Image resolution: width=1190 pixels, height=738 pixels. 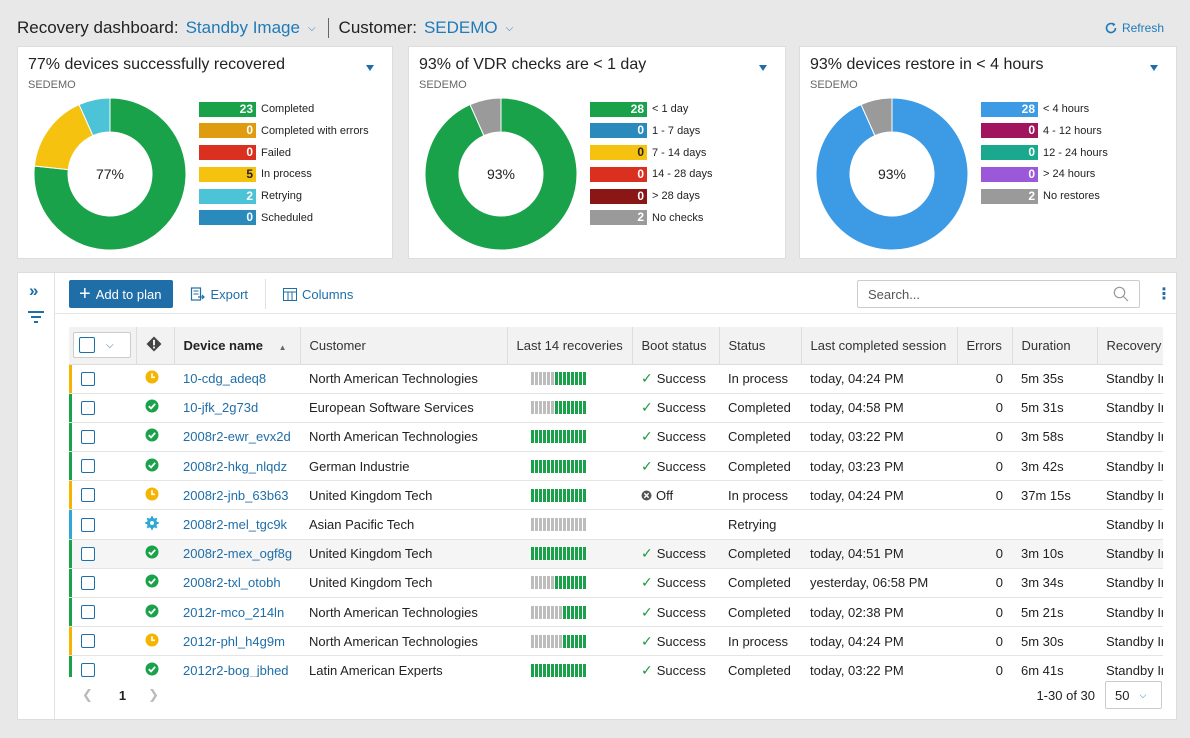 I want to click on legend-item: 0 7 - 14 days, so click(x=651, y=153).